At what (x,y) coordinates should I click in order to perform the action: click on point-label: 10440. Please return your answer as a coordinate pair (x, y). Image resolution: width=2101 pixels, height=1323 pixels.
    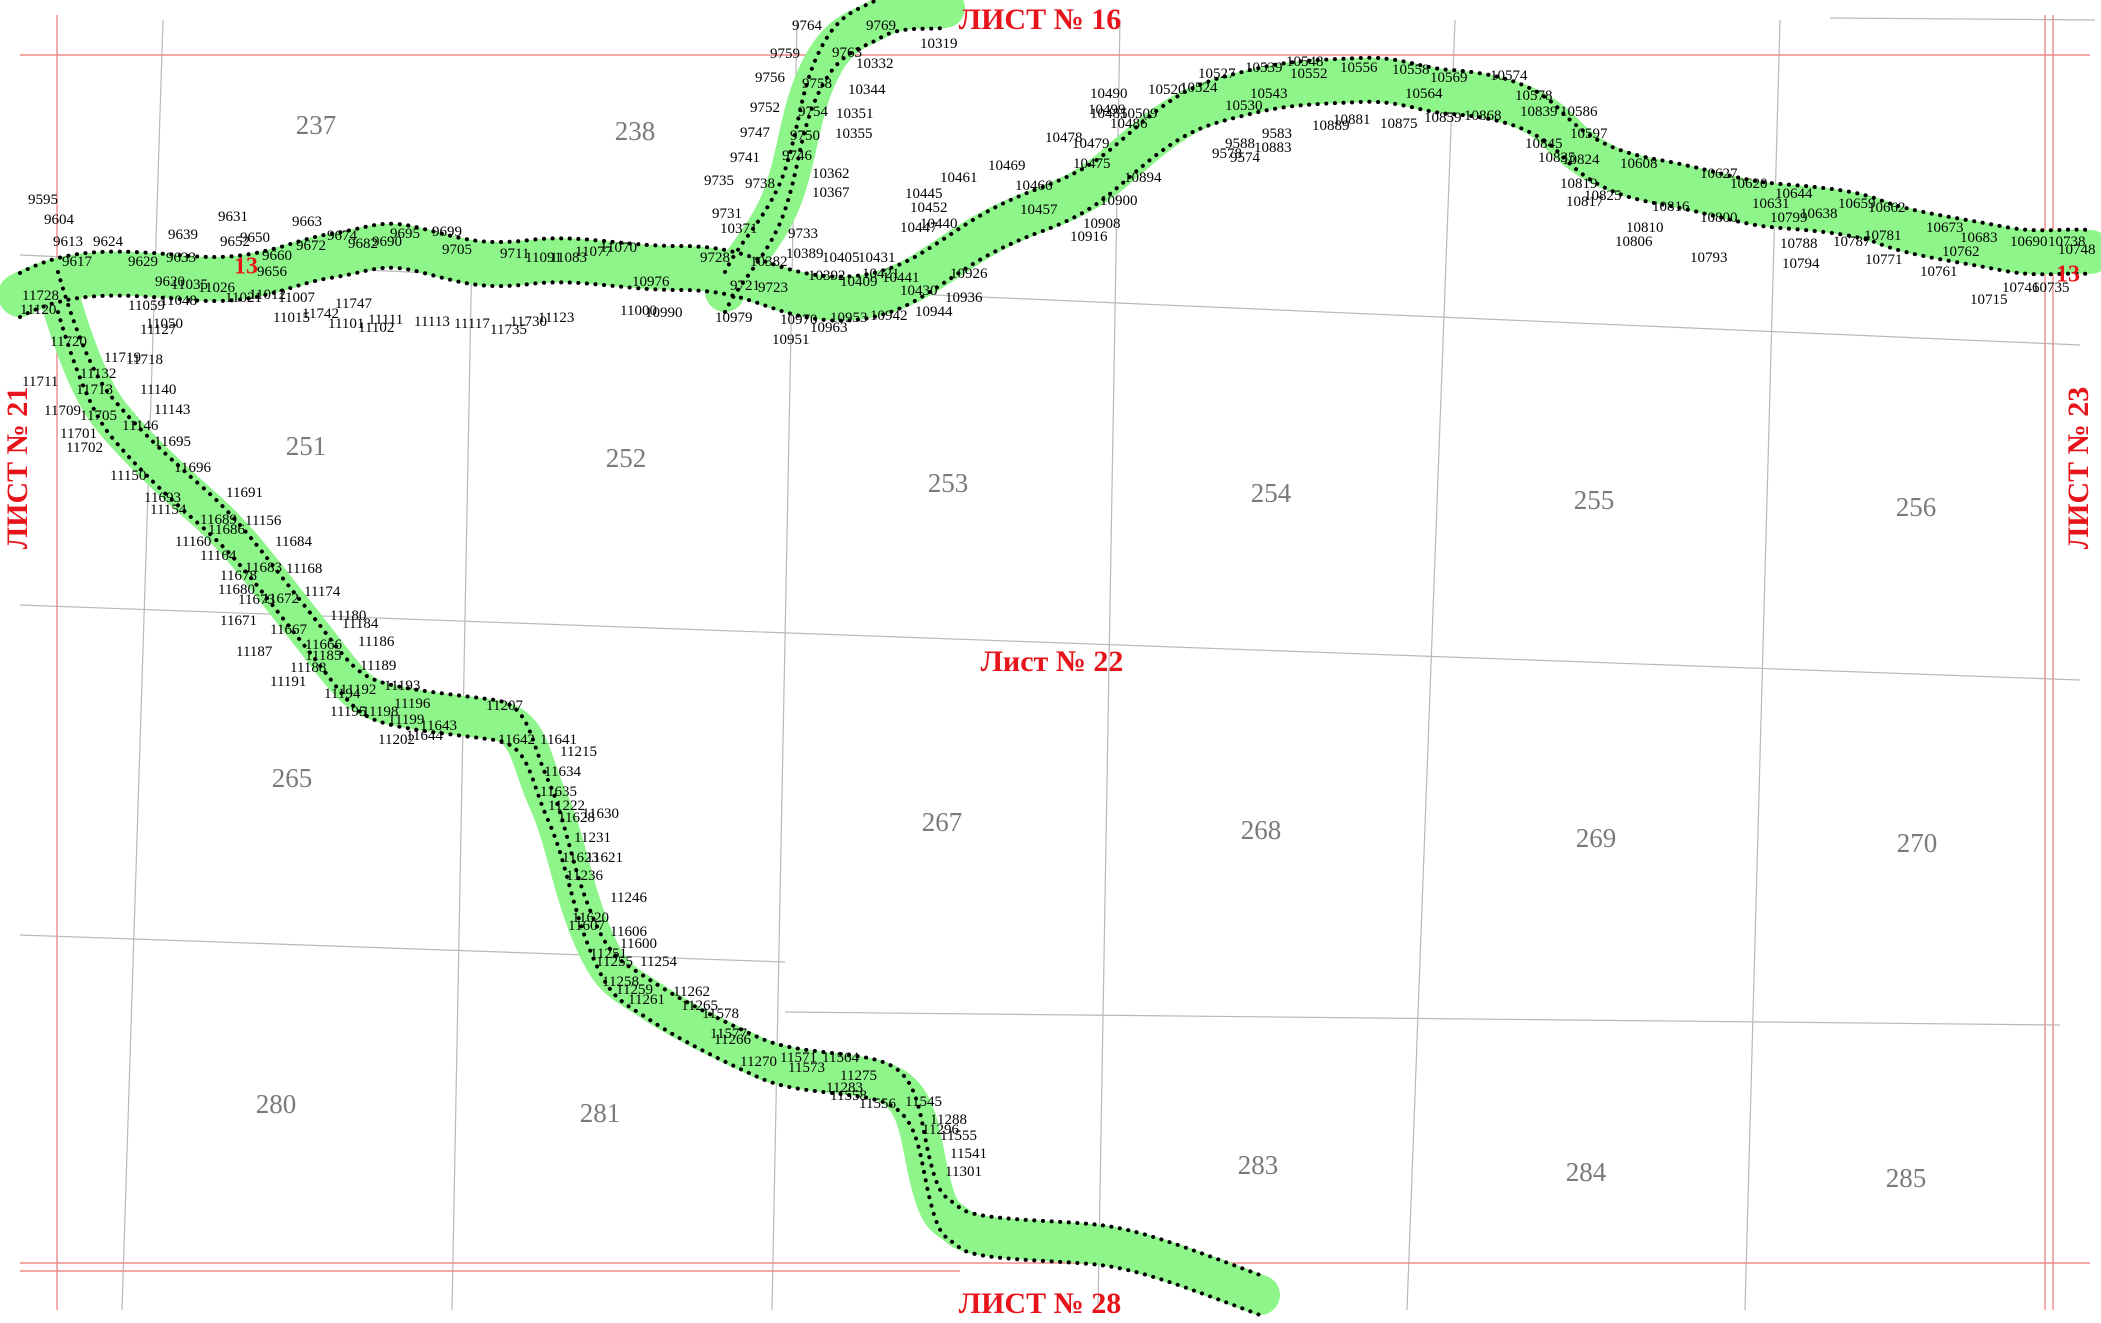
    Looking at the image, I should click on (939, 224).